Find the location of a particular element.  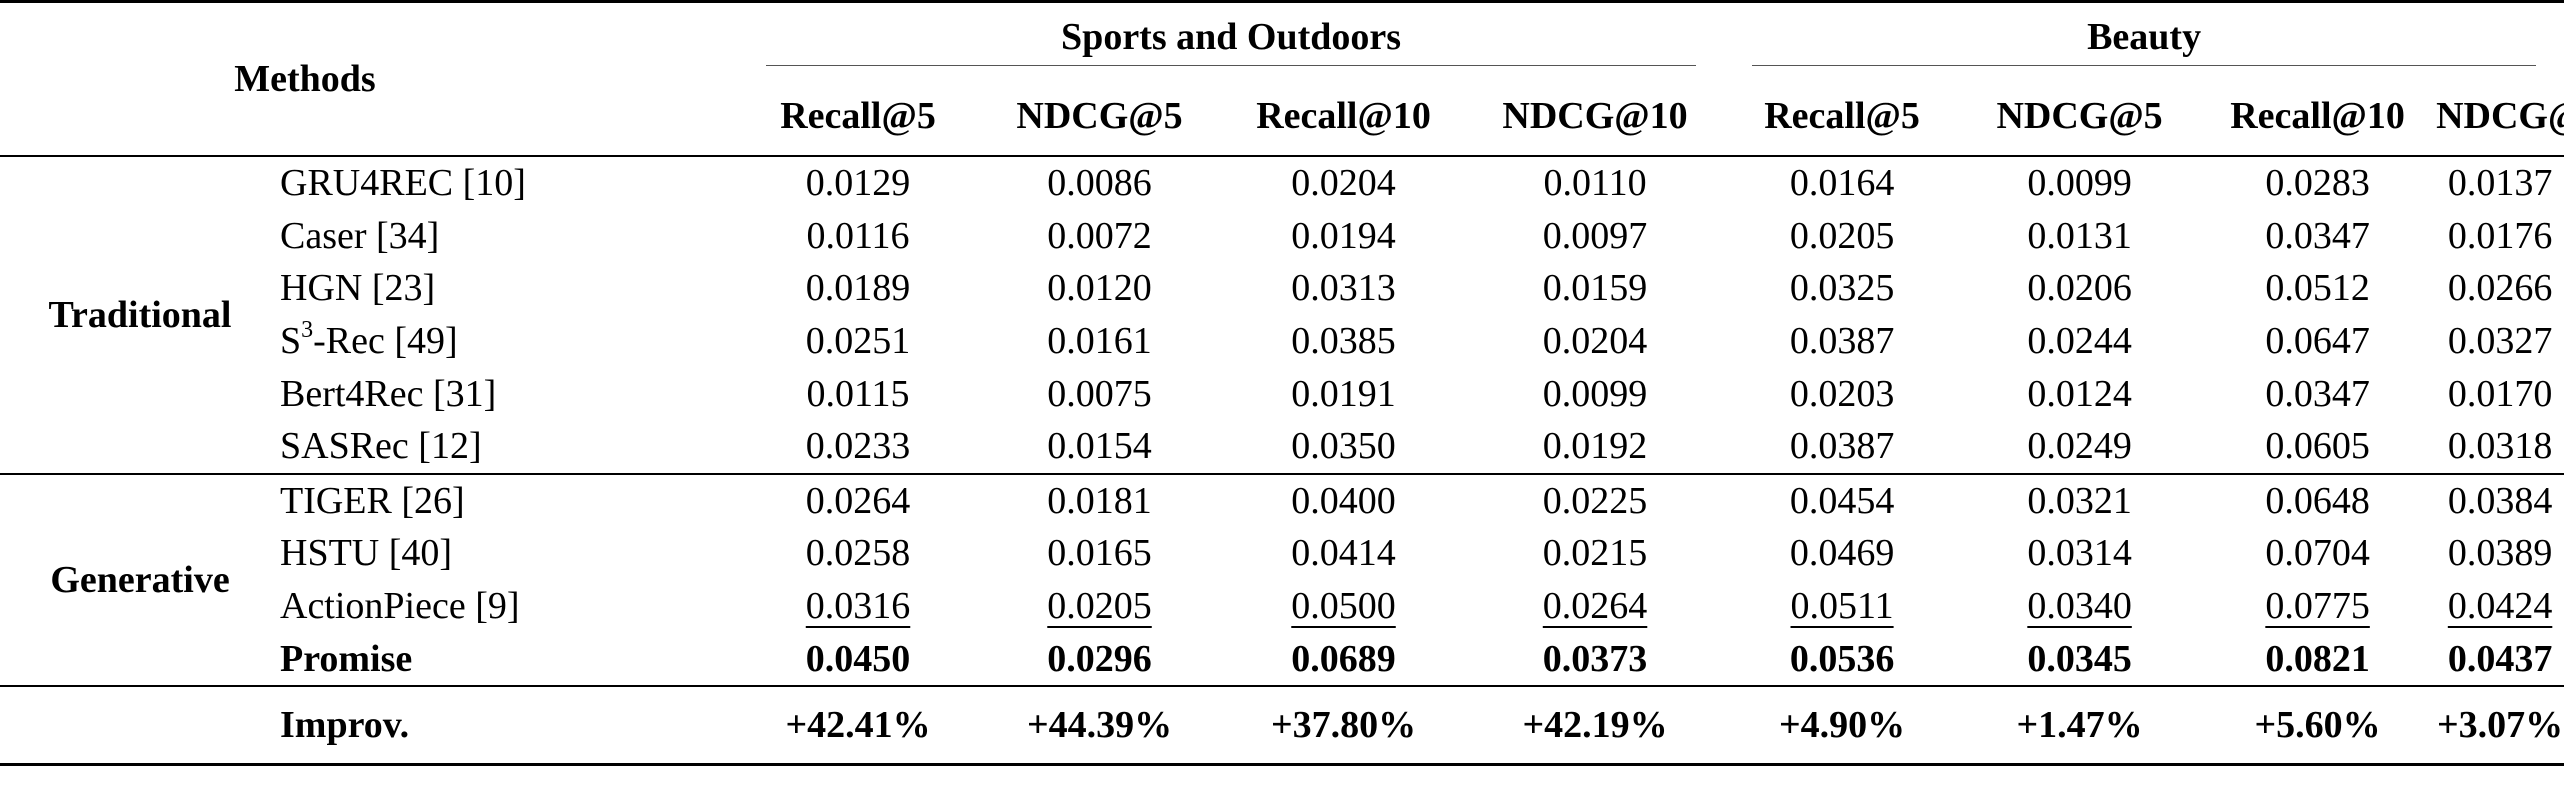

metric-value-text: 0.0648 is located at coordinates (2317, 500).